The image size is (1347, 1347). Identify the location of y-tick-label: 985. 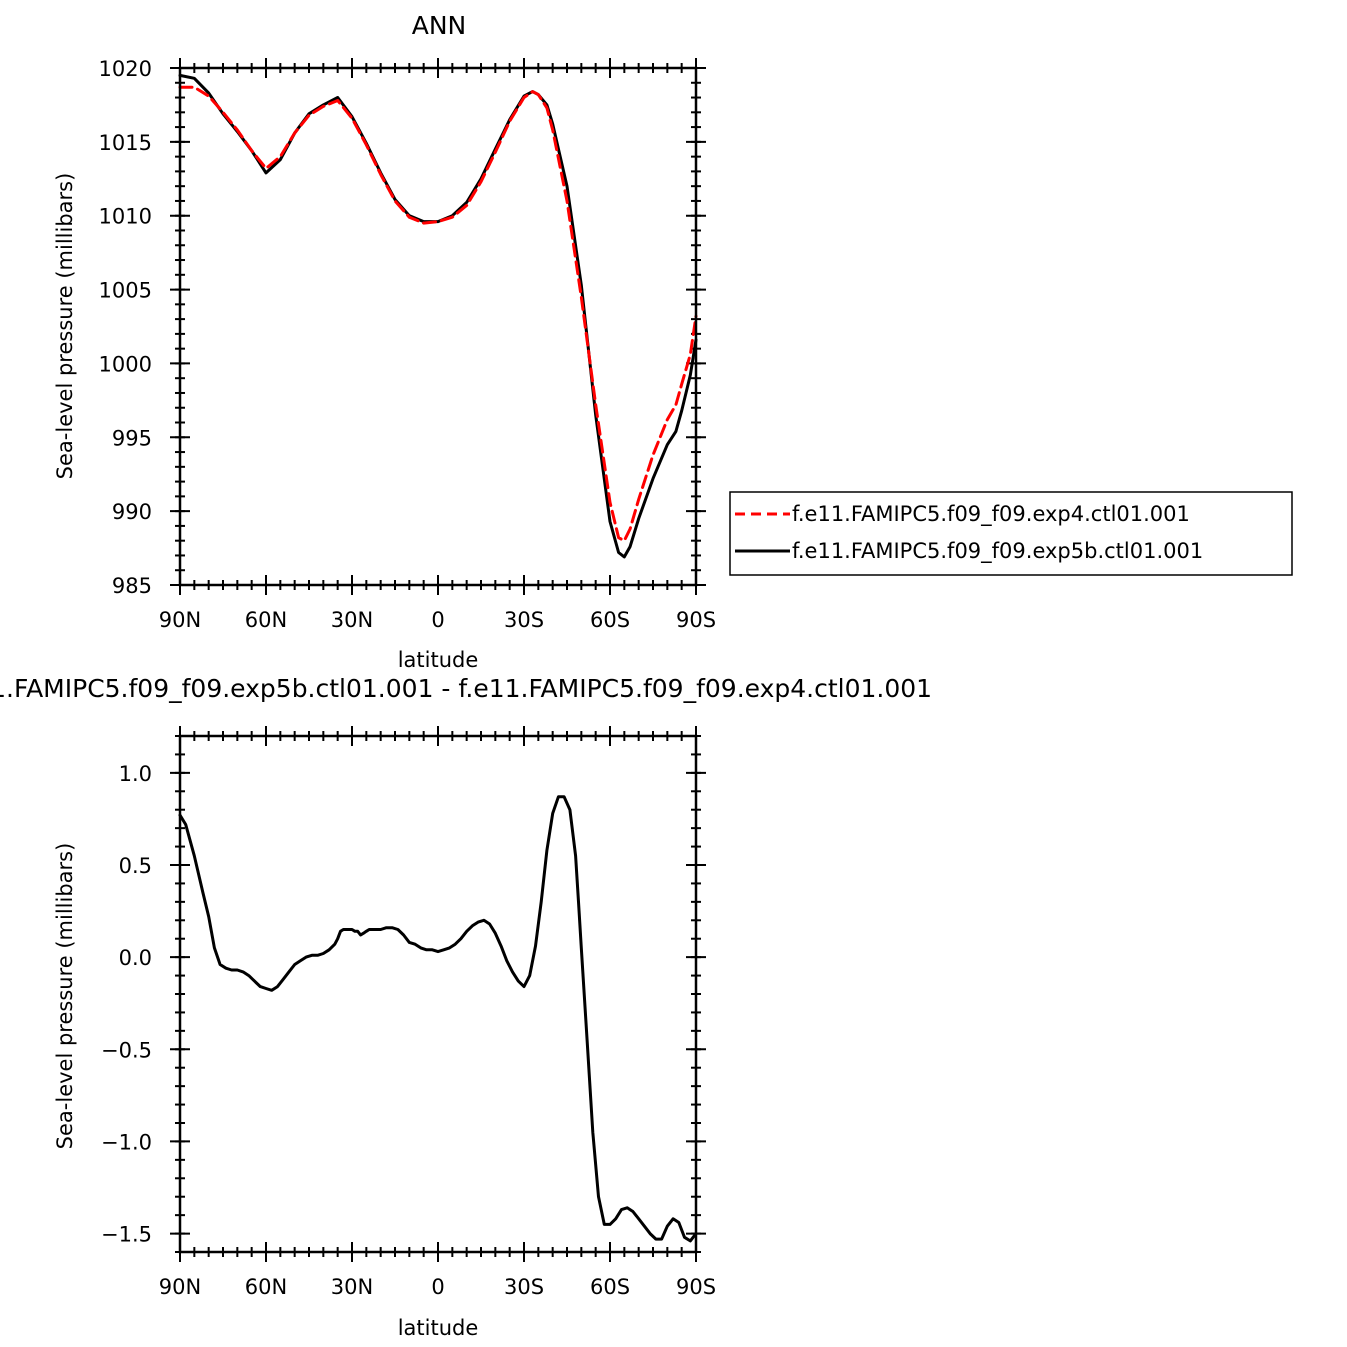
(132, 586).